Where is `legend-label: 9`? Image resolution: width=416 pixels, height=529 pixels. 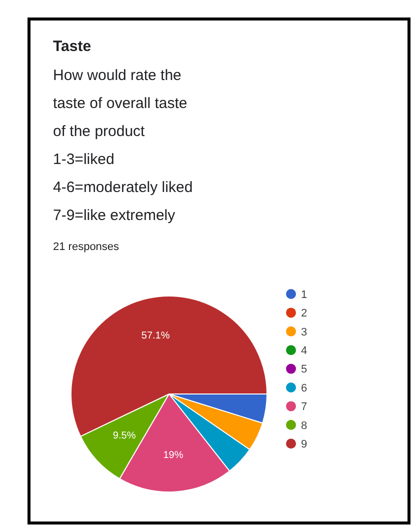 legend-label: 9 is located at coordinates (304, 444).